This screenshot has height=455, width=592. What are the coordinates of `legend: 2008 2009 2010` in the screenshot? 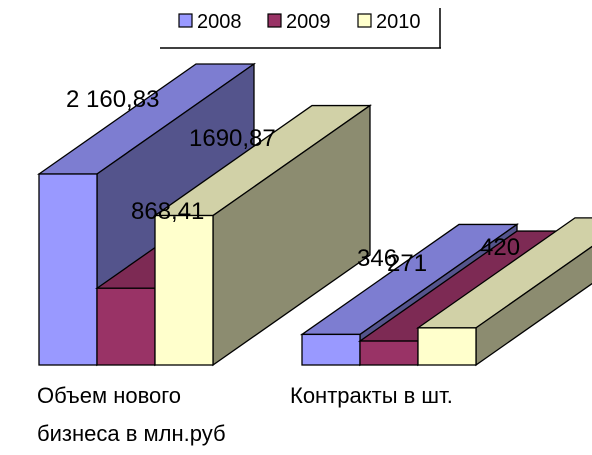 It's located at (300, 28).